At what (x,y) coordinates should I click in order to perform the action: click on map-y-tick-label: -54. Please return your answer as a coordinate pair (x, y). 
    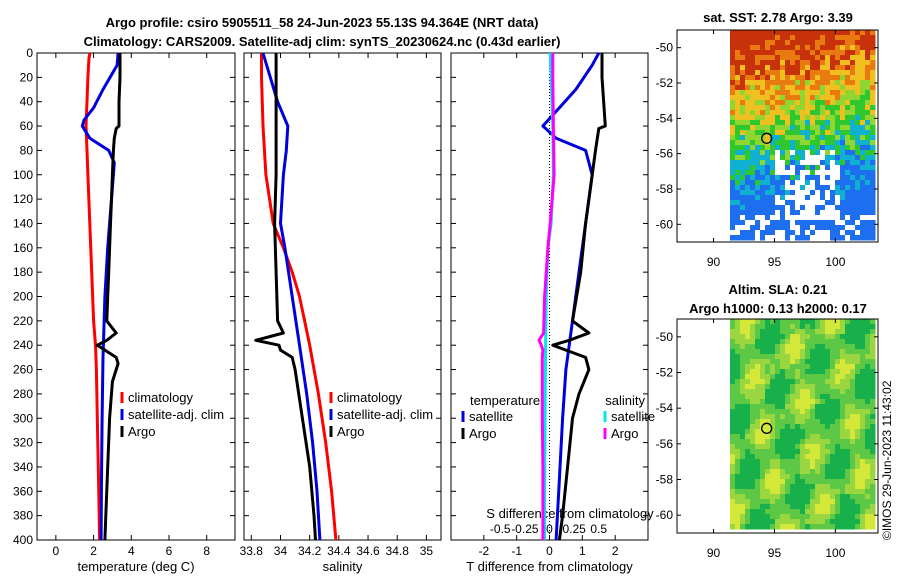
    Looking at the image, I should click on (665, 118).